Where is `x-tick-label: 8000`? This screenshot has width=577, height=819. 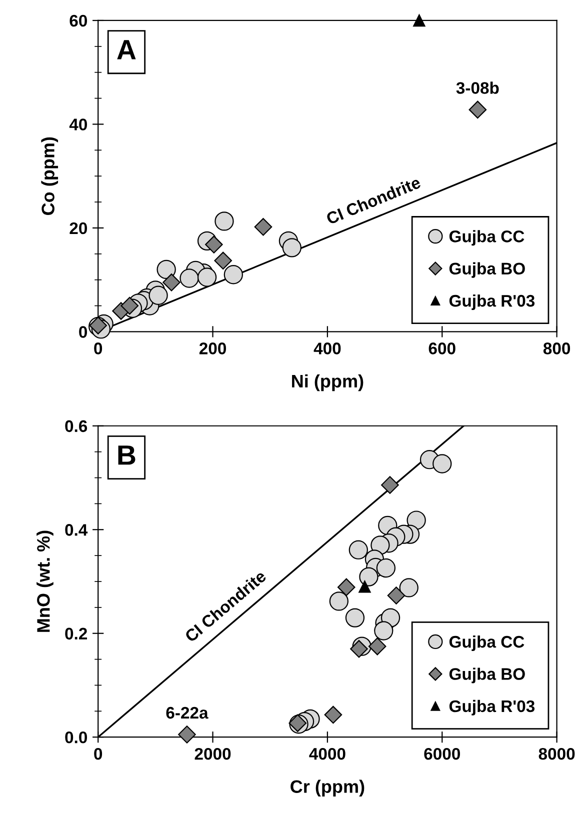
x-tick-label: 8000 is located at coordinates (556, 754).